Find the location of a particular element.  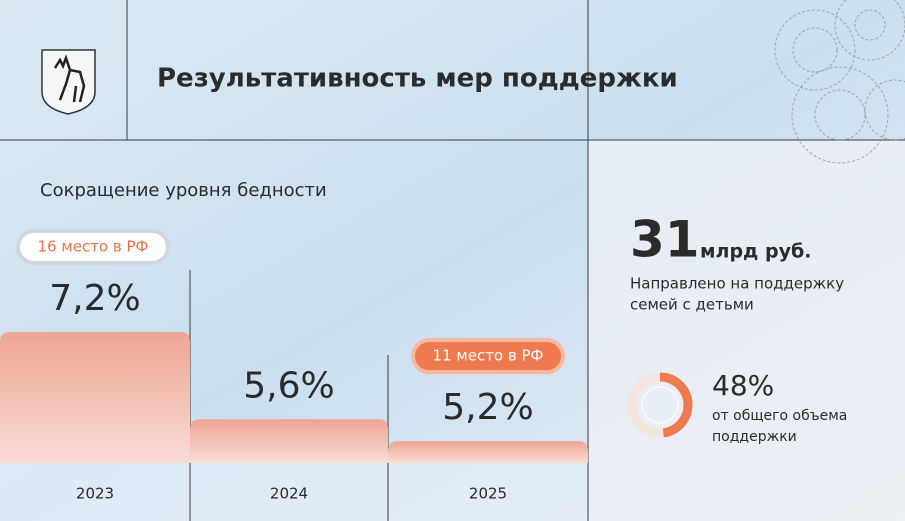

page-title: Результативность мер поддержки is located at coordinates (417, 79).